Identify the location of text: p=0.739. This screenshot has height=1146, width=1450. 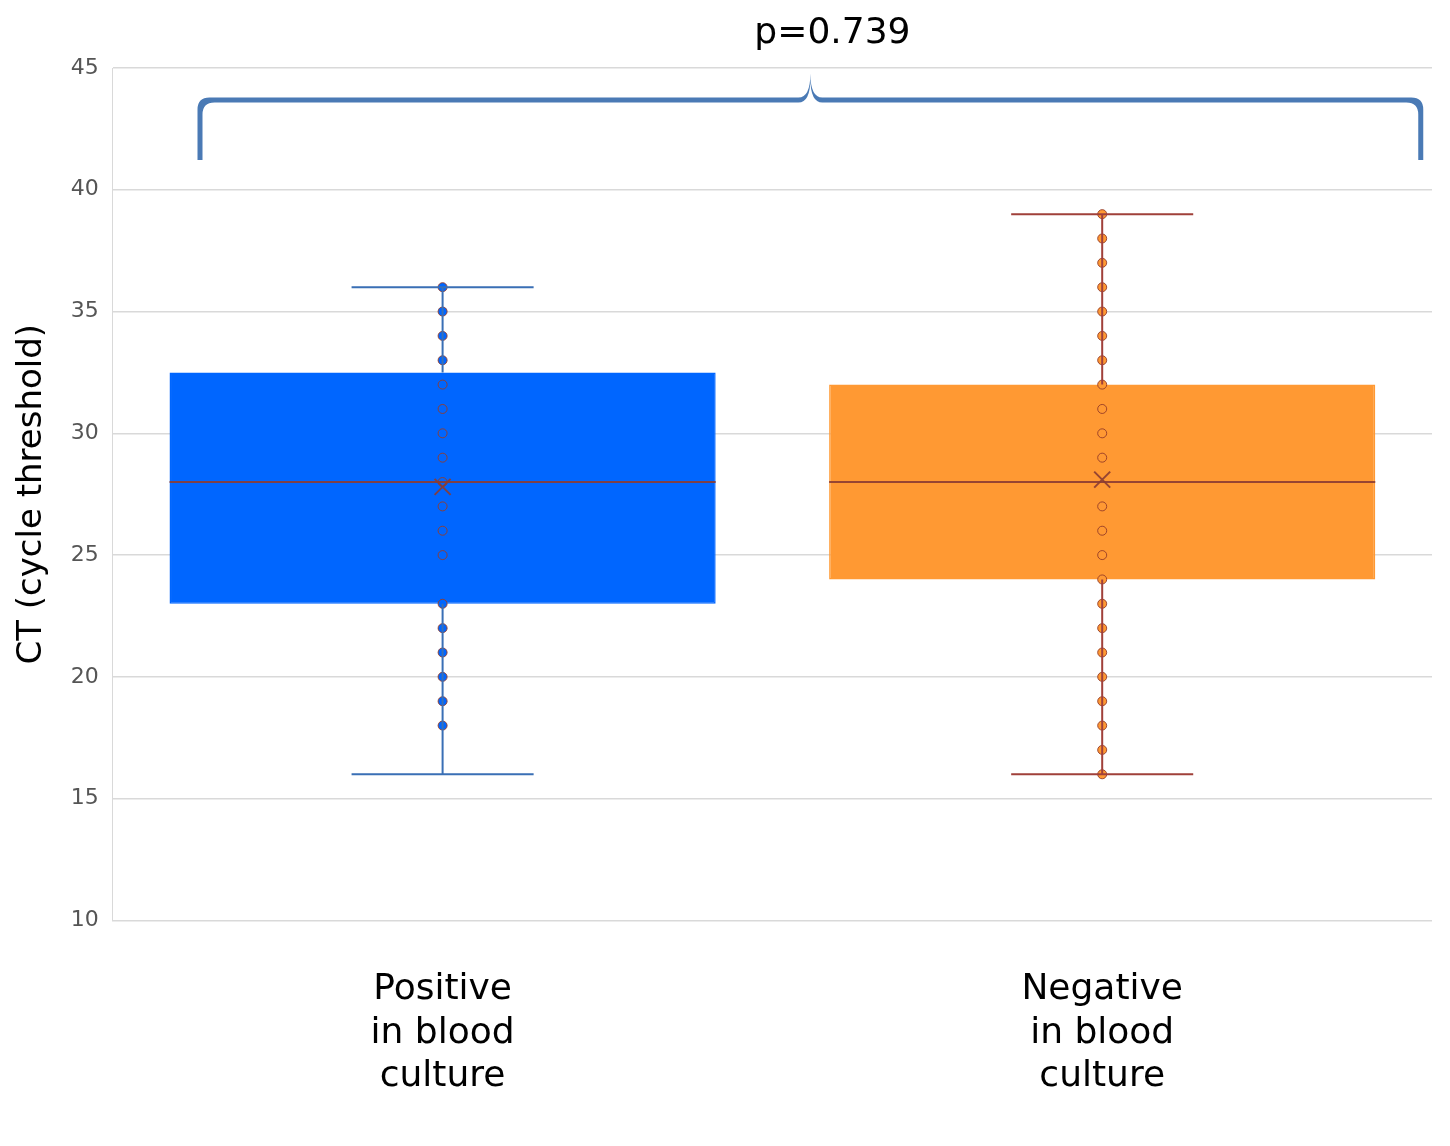
(832, 31).